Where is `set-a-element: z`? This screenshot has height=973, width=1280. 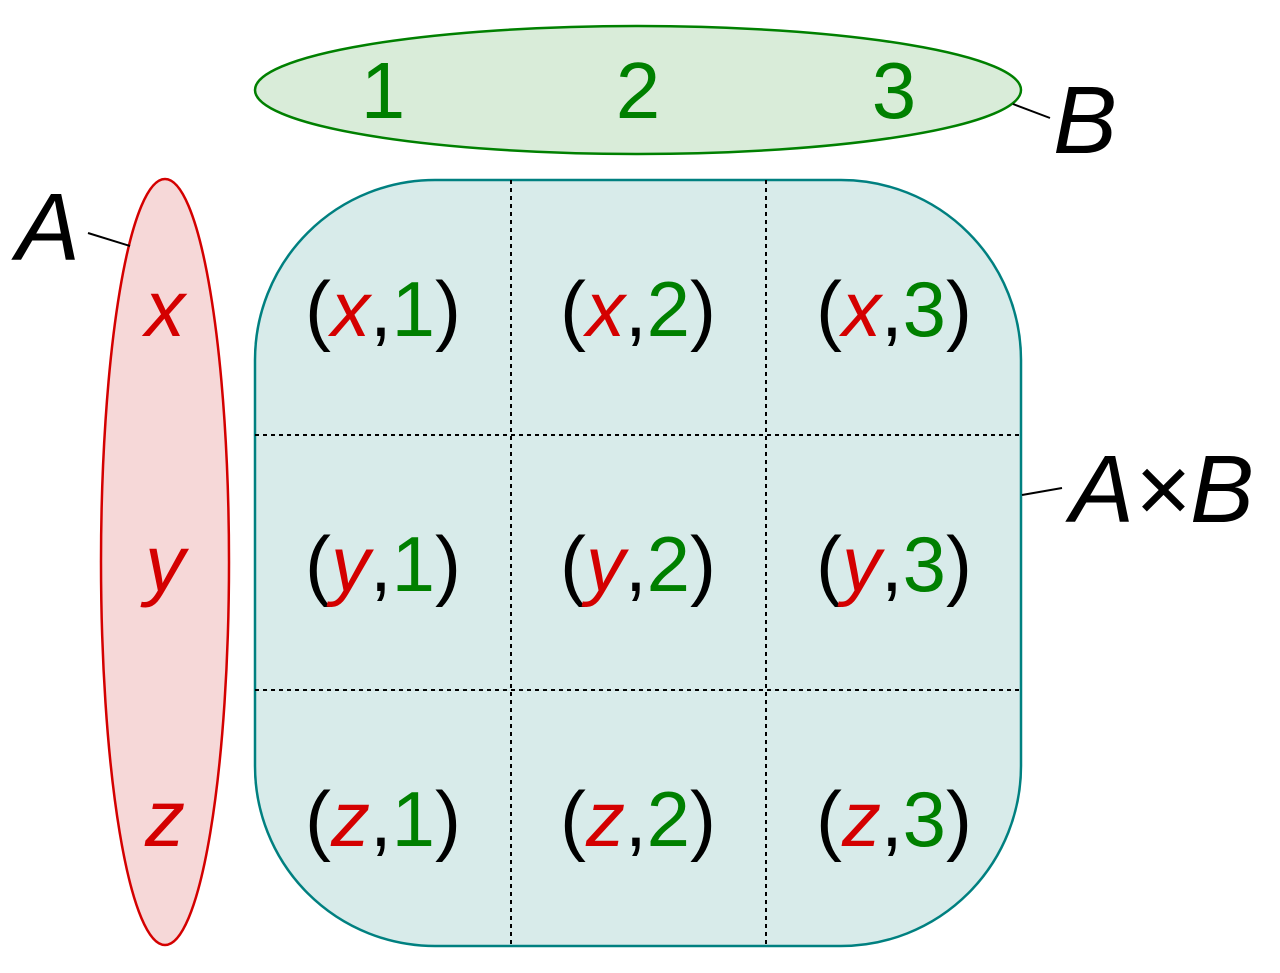 set-a-element: z is located at coordinates (164, 818).